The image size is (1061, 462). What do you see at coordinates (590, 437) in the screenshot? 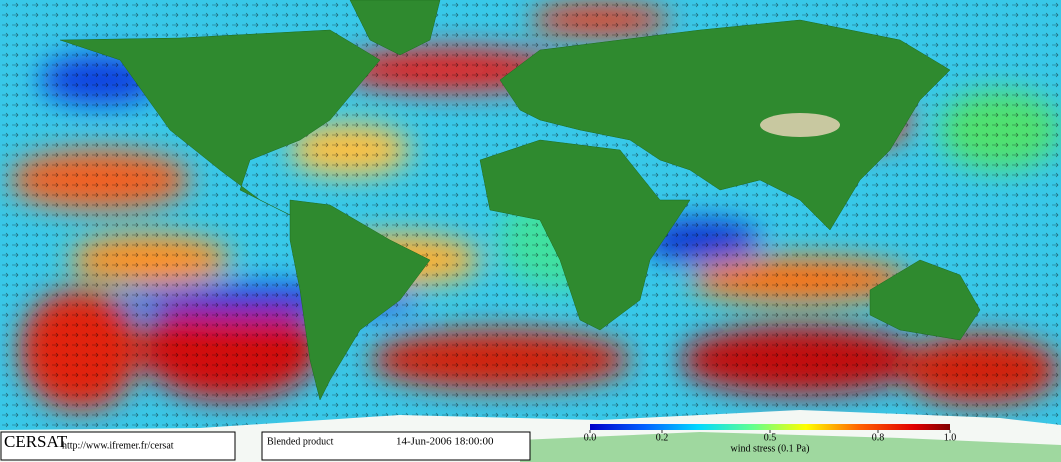
I see `colorbar-tick-label: 0.0` at bounding box center [590, 437].